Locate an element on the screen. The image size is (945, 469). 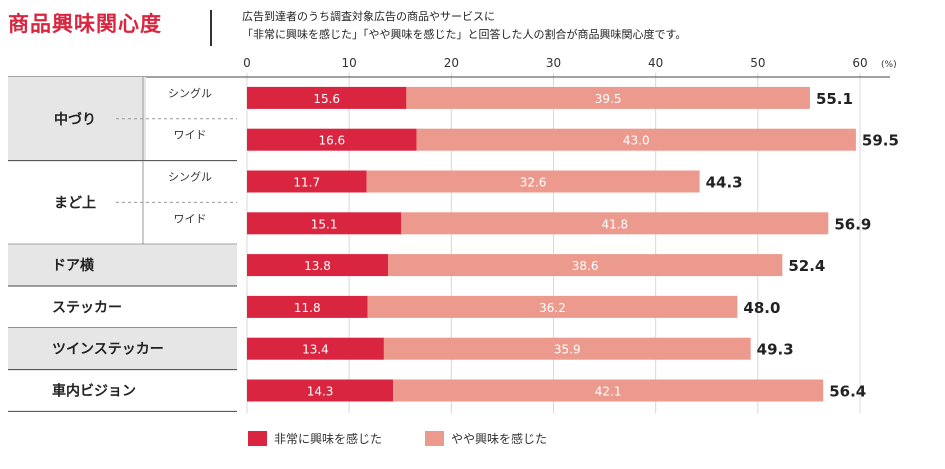
page-title: 商品興味関心度 is located at coordinates (85, 24).